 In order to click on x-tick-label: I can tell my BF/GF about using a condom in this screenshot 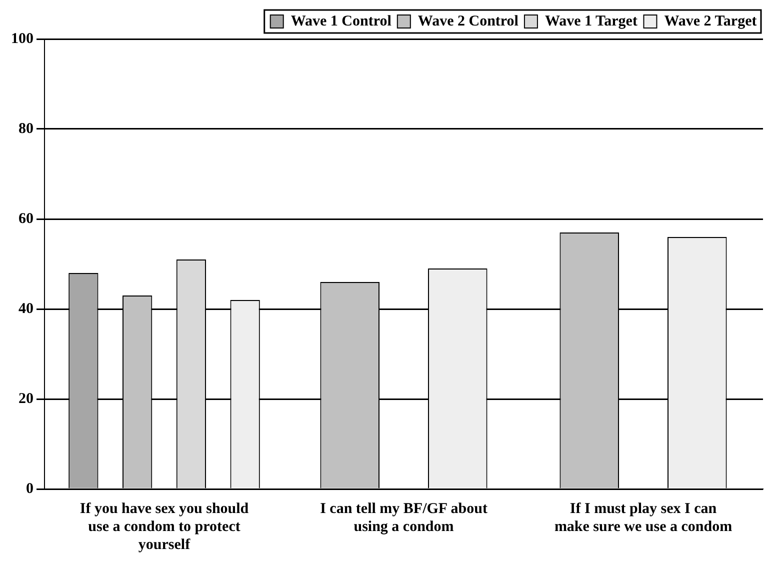, I will do `click(404, 517)`.